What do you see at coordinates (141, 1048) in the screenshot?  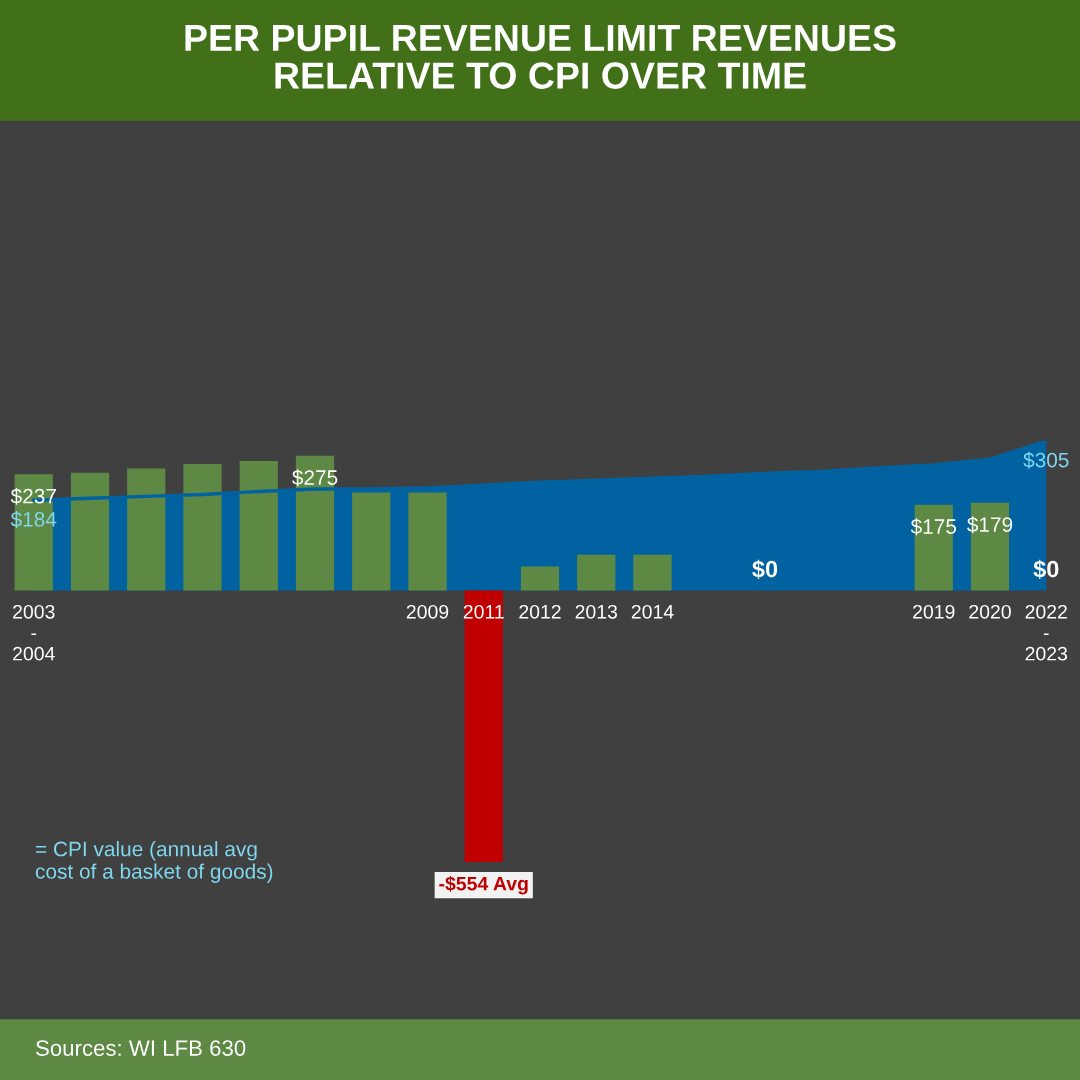 I see `source-note: Sources: WI LFB 630` at bounding box center [141, 1048].